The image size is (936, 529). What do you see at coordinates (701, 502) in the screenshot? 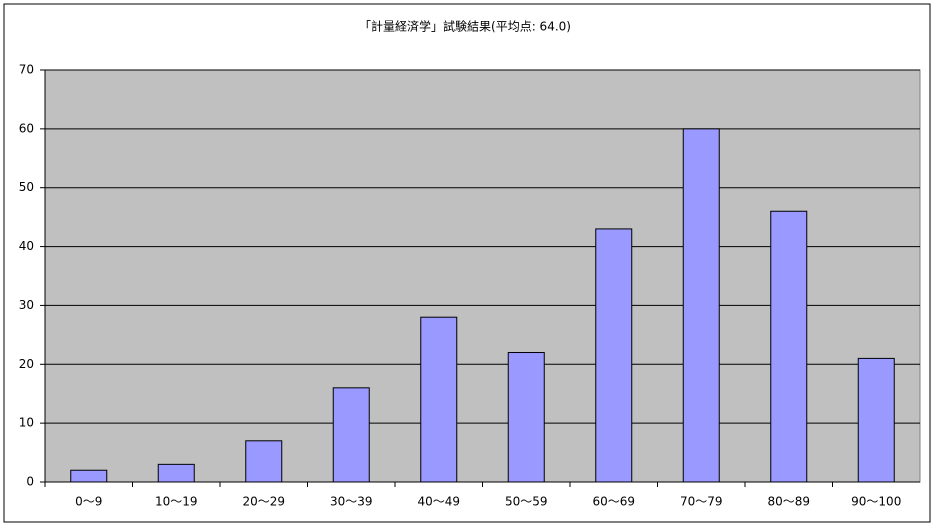
I see `x-tick-label: 70～79` at bounding box center [701, 502].